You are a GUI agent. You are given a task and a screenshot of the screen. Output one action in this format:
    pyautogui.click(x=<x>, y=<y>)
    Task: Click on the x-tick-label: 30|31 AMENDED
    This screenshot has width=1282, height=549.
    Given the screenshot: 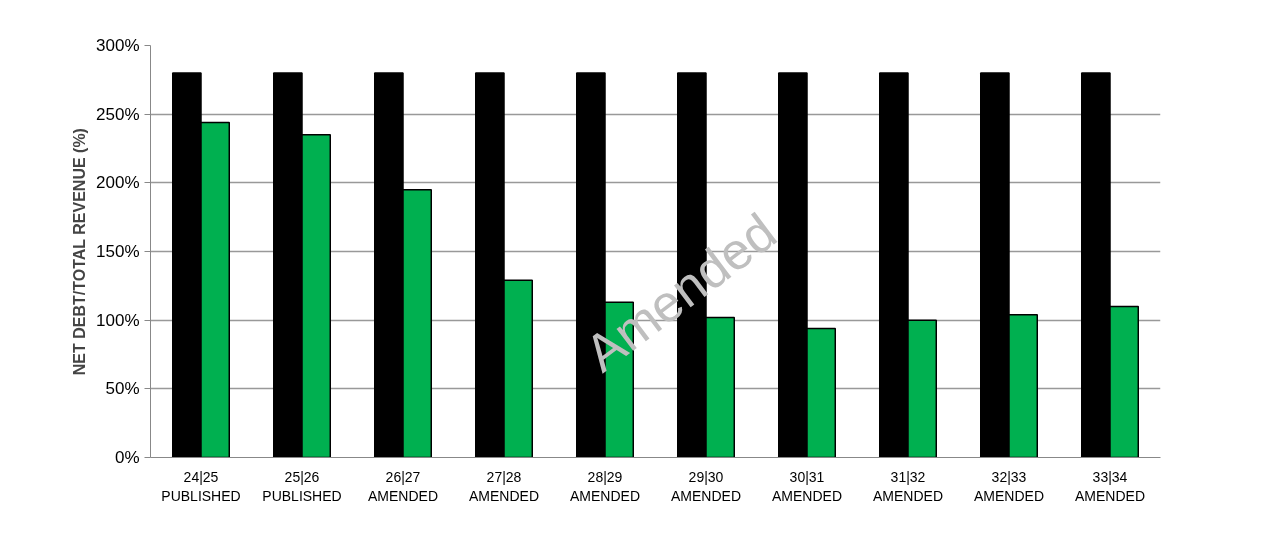 What is the action you would take?
    pyautogui.click(x=807, y=486)
    